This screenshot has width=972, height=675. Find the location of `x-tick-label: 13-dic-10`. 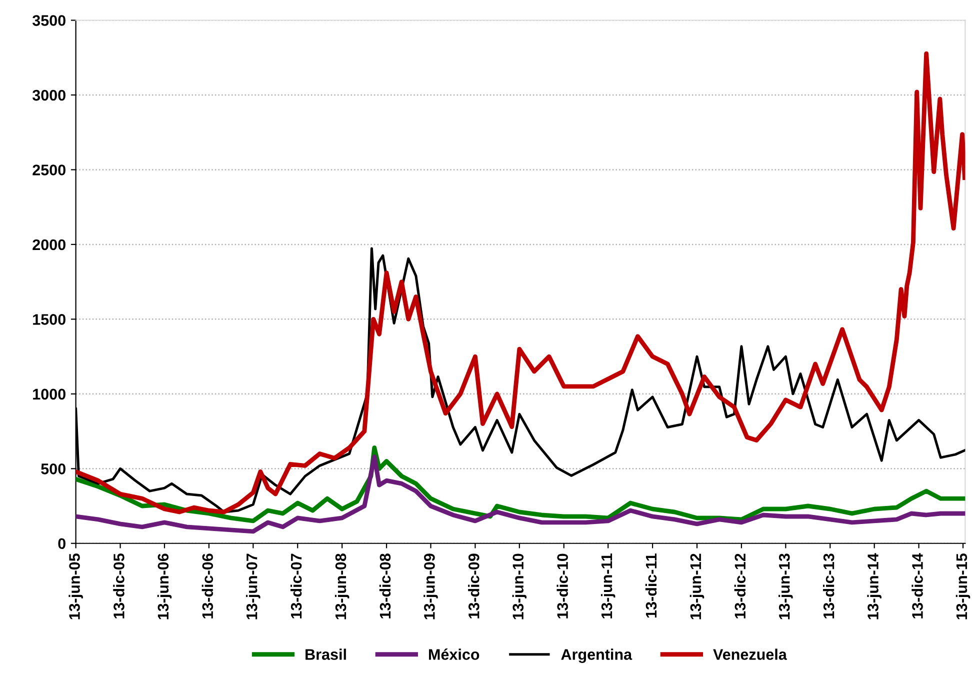

x-tick-label: 13-dic-10 is located at coordinates (562, 586).